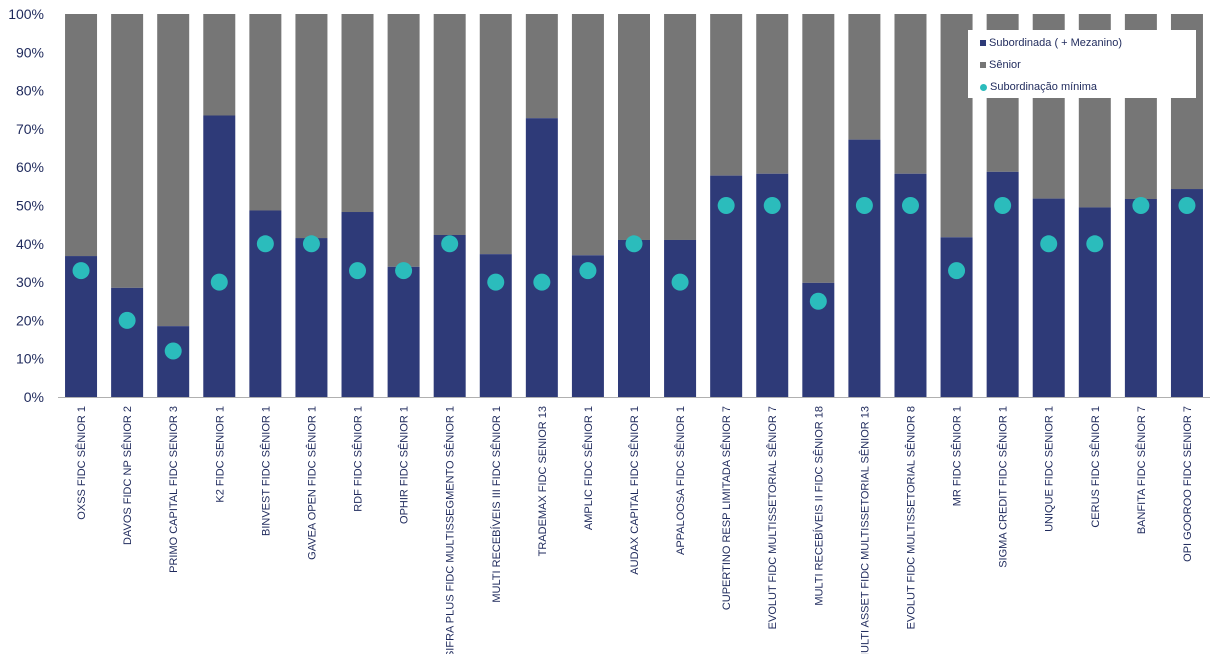 This screenshot has height=654, width=1214. Describe the element at coordinates (1005, 65) in the screenshot. I see `legend-label-senior: Sênior` at that location.